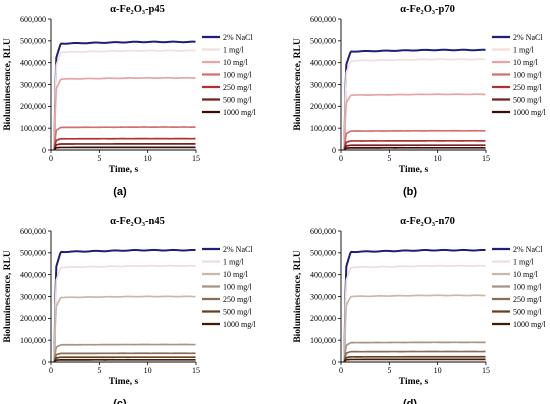  What do you see at coordinates (410, 401) in the screenshot?
I see `panel-label: (d)` at bounding box center [410, 401].